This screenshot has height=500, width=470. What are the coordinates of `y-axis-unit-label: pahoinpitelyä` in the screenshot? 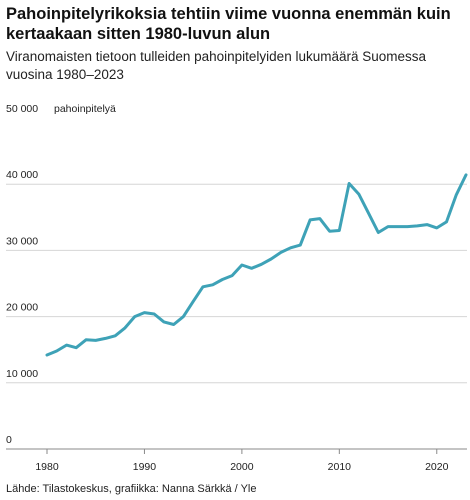 It's located at (85, 109).